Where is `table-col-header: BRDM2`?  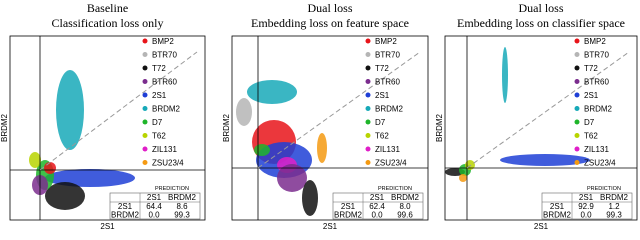 table-col-header: BRDM2 is located at coordinates (182, 197).